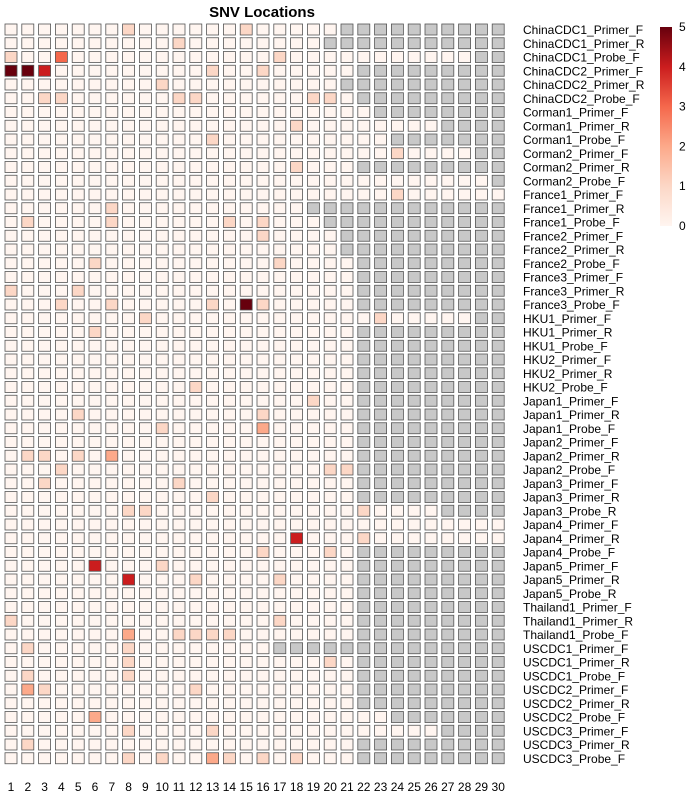  Describe the element at coordinates (331, 787) in the screenshot. I see `column-label: 20` at that location.